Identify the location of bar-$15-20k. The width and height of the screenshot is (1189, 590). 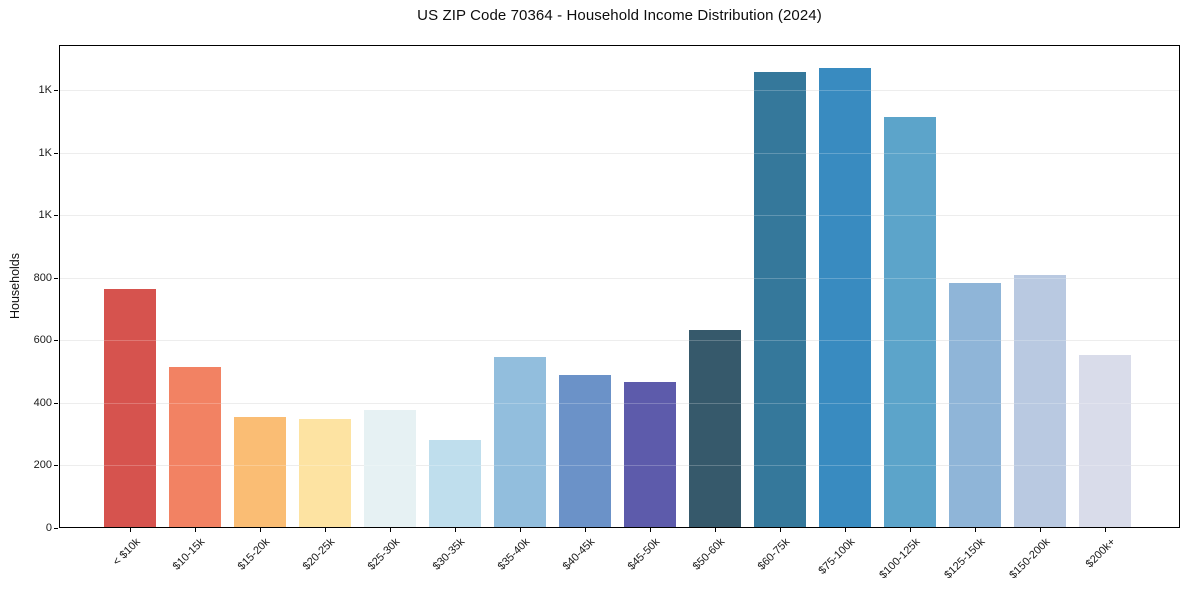
(260, 472).